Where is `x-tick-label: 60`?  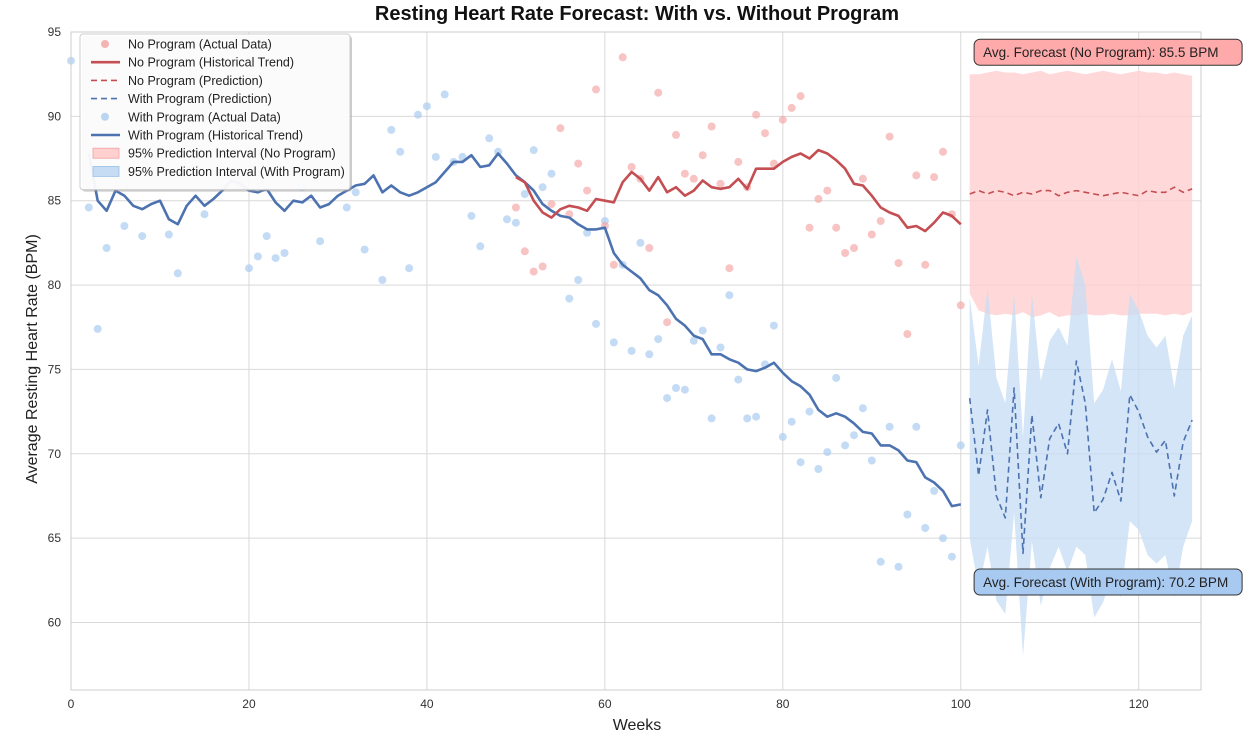
x-tick-label: 60 is located at coordinates (605, 704).